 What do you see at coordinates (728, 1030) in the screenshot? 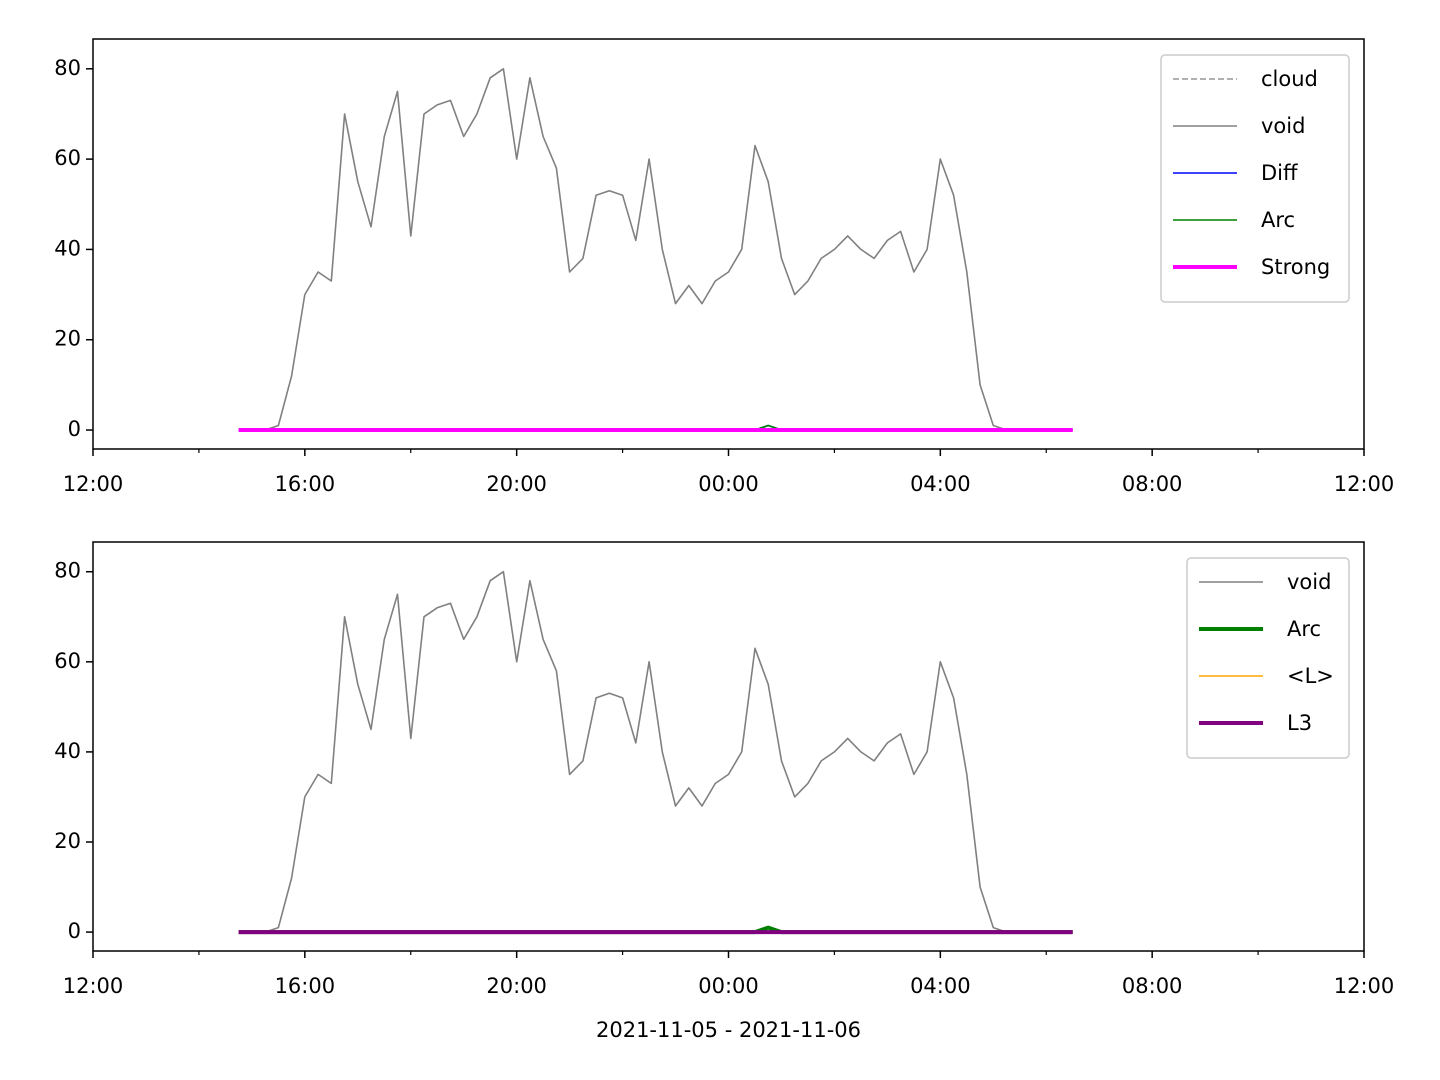
I see `x-axis-label: 2021-11-05 - 2021-11-06` at bounding box center [728, 1030].